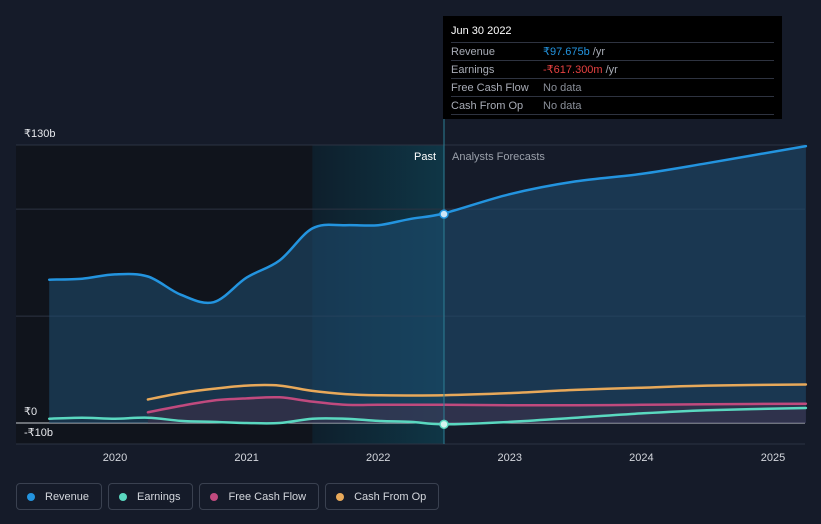 The image size is (821, 524). I want to click on y-tick-label: ₹0, so click(30, 412).